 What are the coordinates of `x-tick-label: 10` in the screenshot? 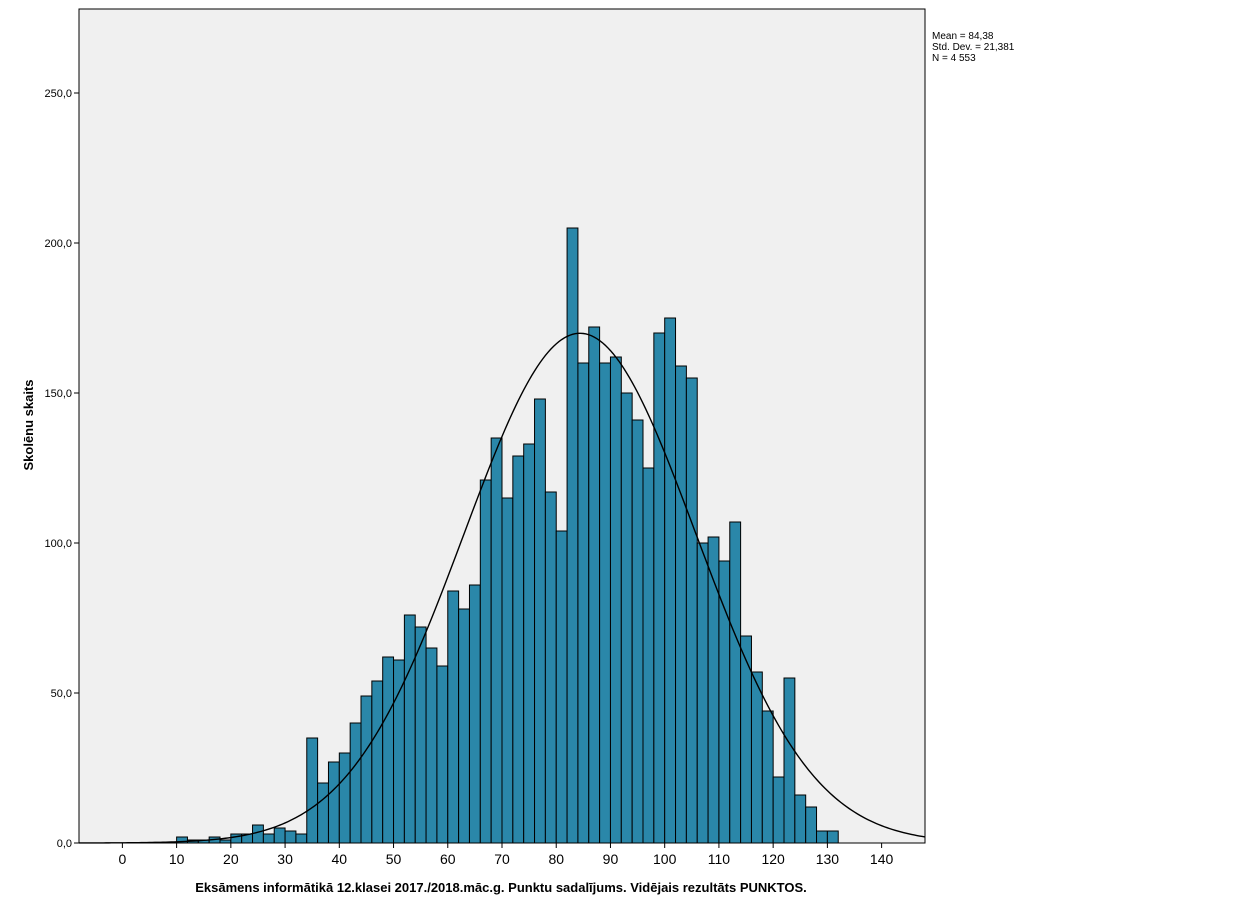 It's located at (177, 859).